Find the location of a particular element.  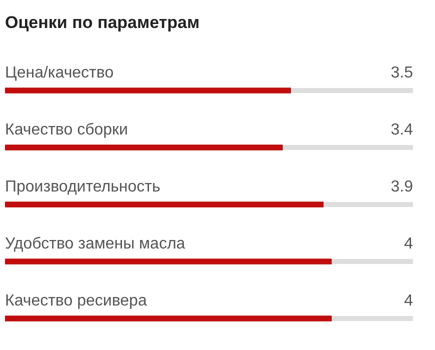

data-label: 3.4 is located at coordinates (402, 130).